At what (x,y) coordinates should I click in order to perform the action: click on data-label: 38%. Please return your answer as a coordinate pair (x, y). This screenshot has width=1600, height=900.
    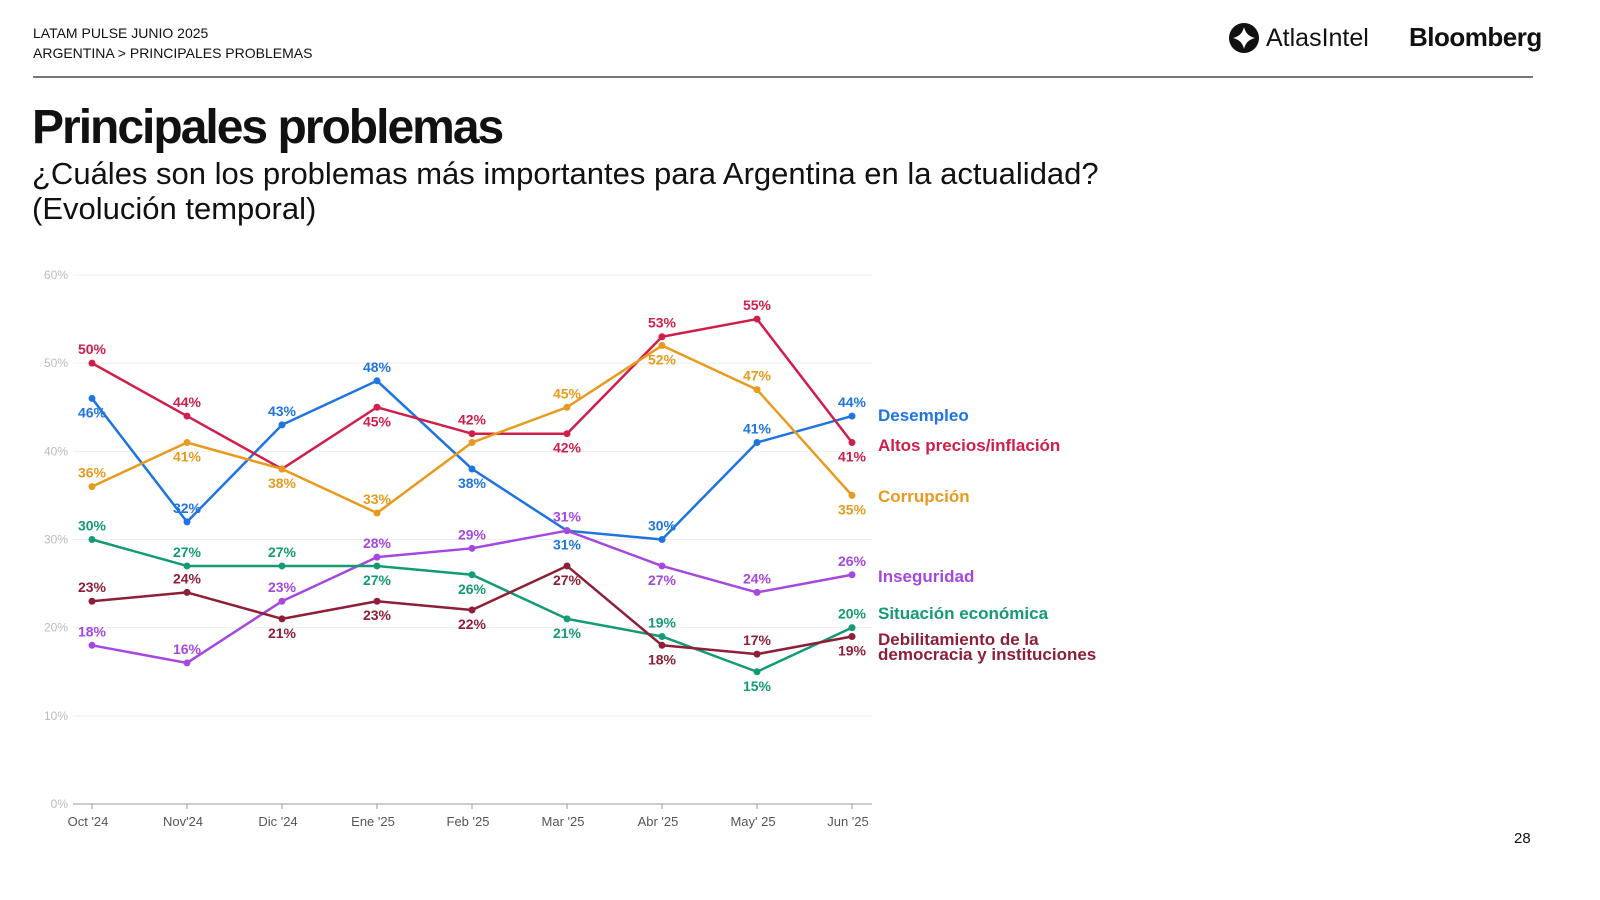
    Looking at the image, I should click on (472, 483).